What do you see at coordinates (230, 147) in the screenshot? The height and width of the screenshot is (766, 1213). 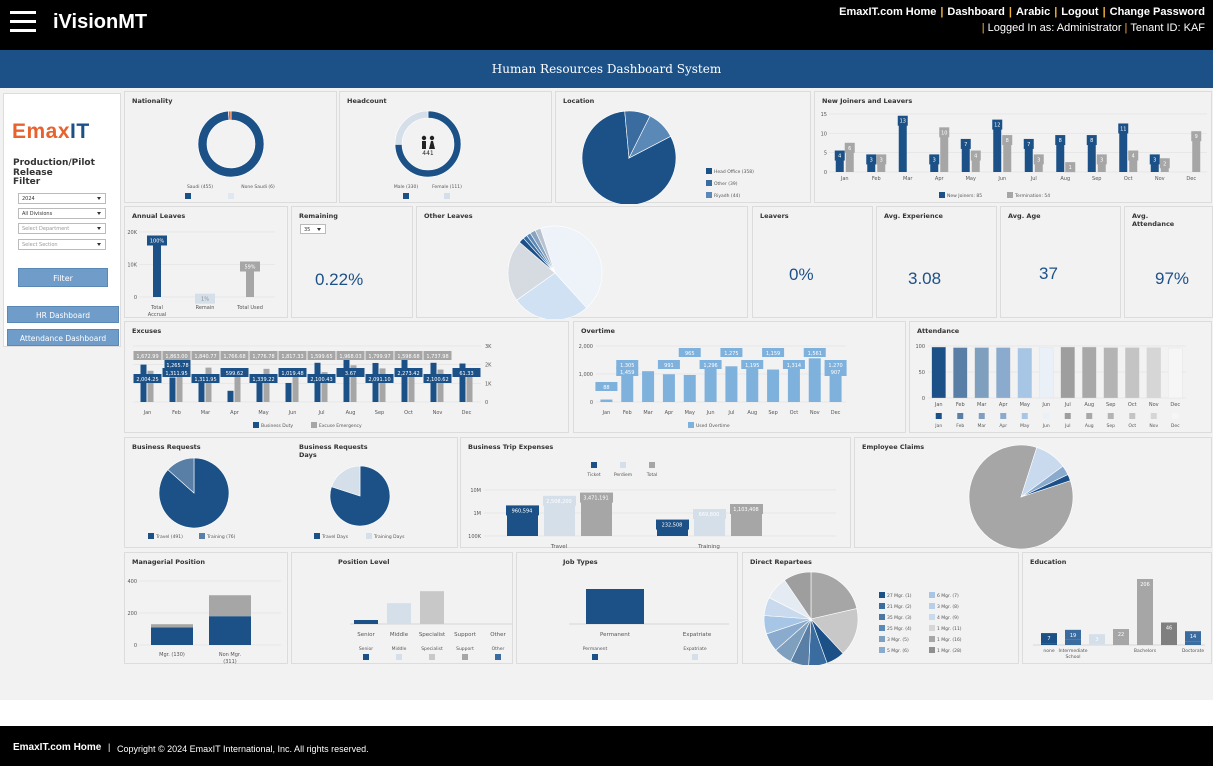 I see `nationality-card: Nationality Saudi (455) None Saudi (6)` at bounding box center [230, 147].